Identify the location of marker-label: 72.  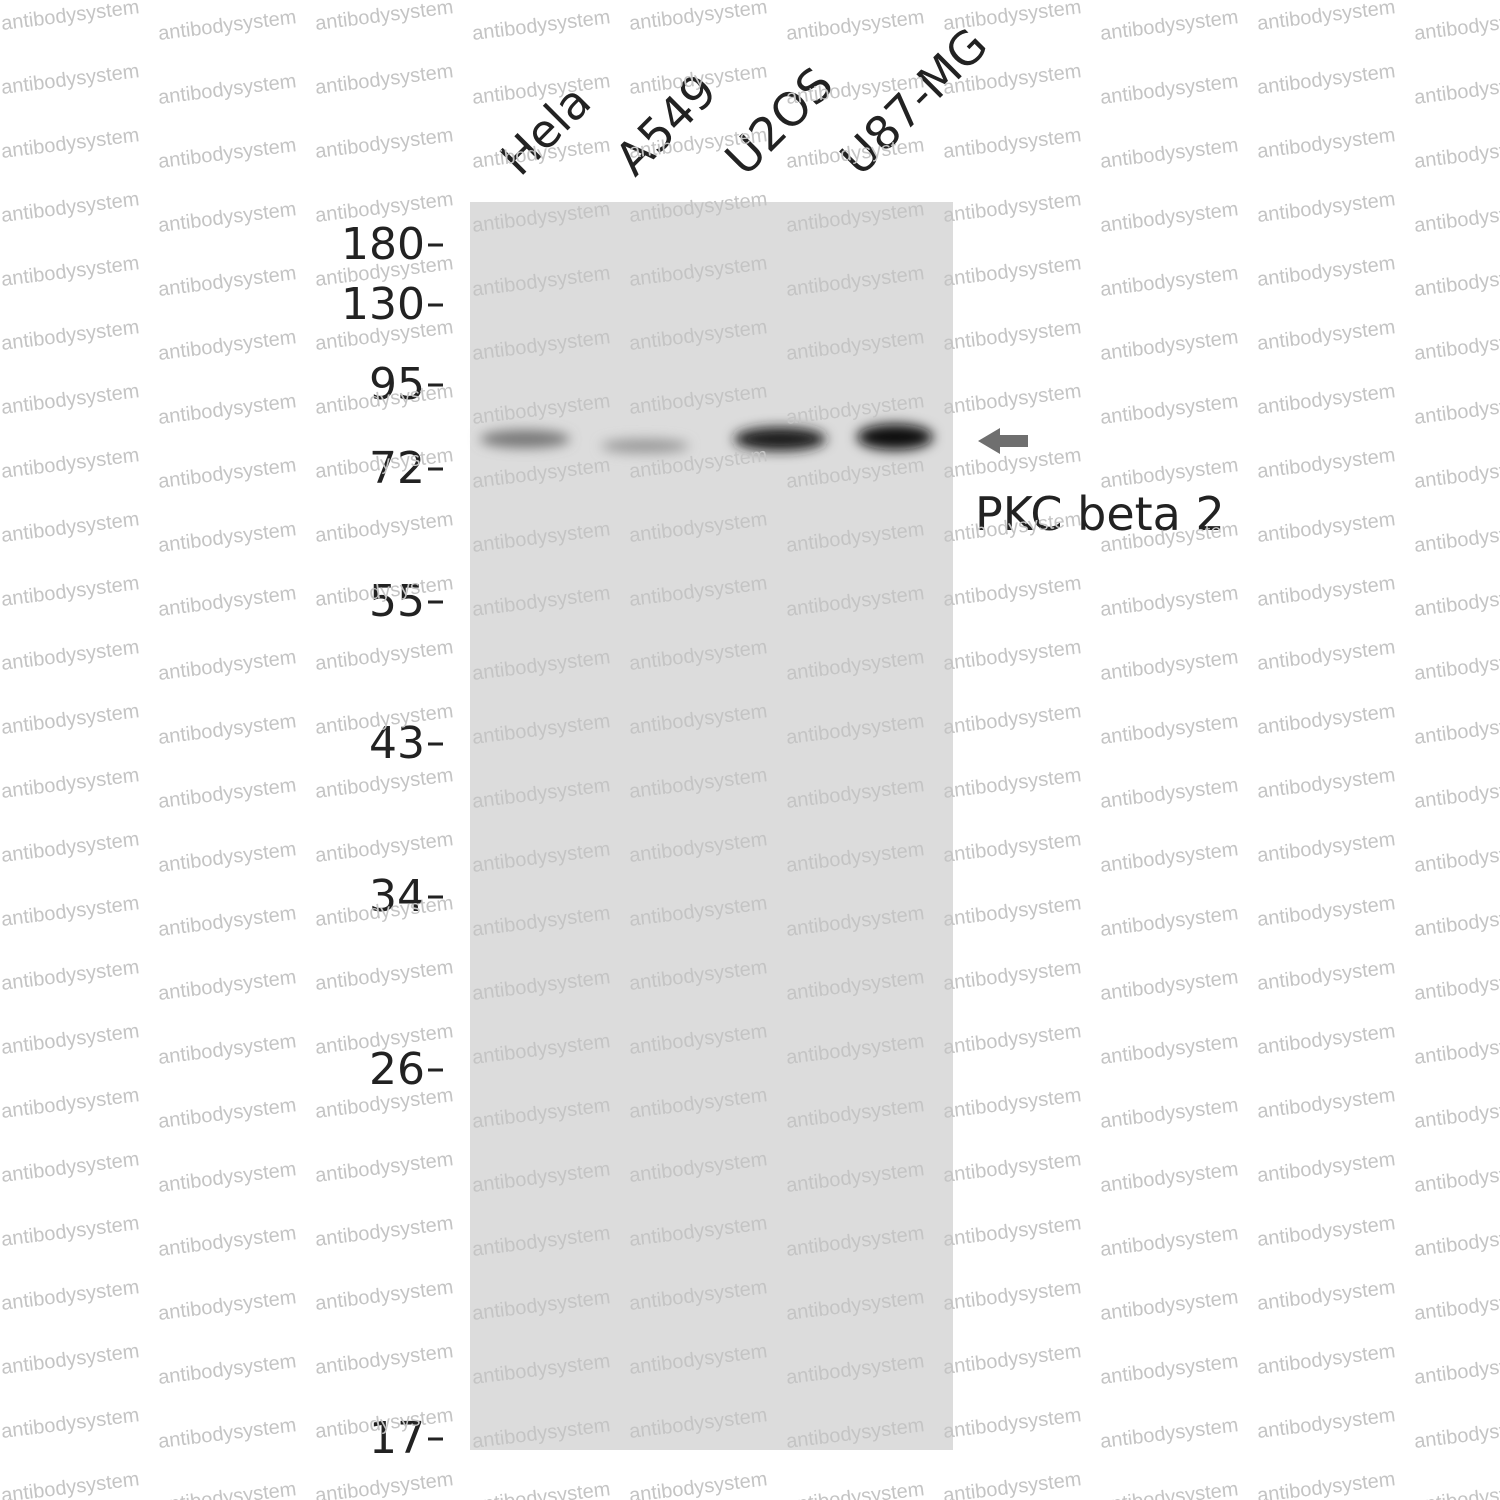
(397, 468).